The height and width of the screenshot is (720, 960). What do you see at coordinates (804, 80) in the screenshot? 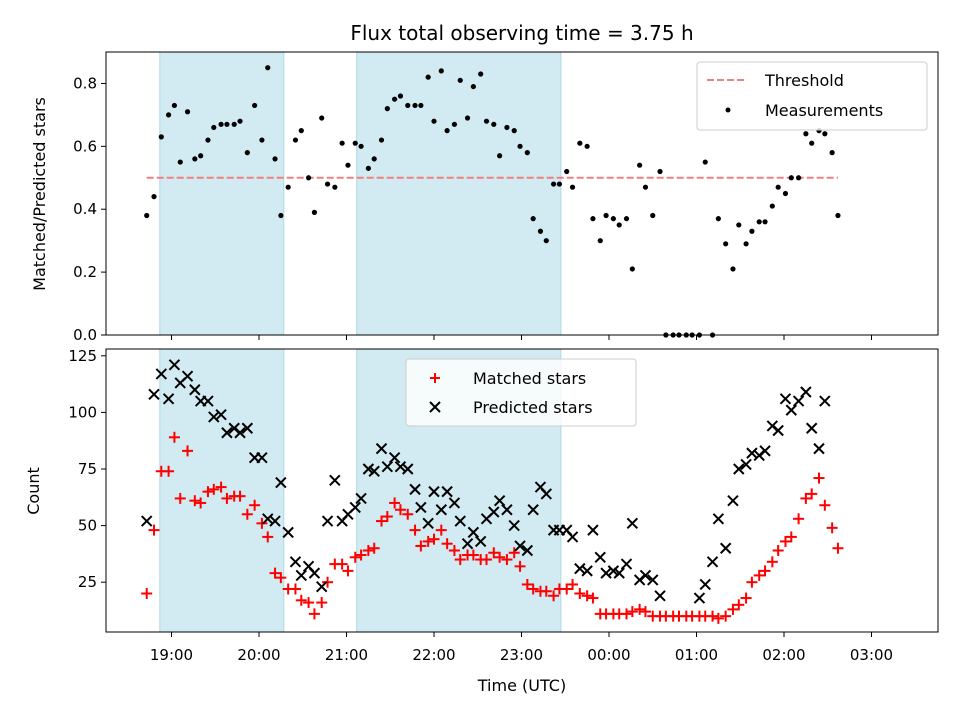
I see `legend-threshold-label: Threshold` at bounding box center [804, 80].